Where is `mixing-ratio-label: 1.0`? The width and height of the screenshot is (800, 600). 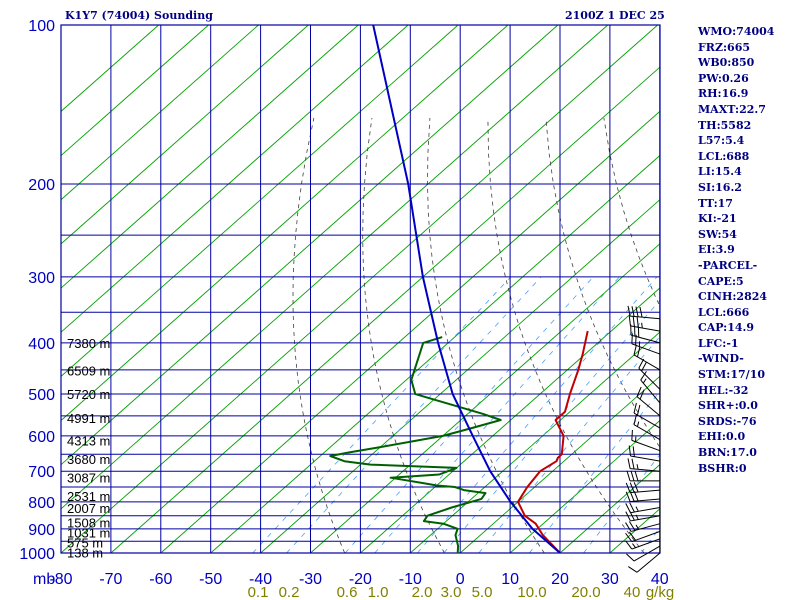 mixing-ratio-label: 1.0 is located at coordinates (378, 592).